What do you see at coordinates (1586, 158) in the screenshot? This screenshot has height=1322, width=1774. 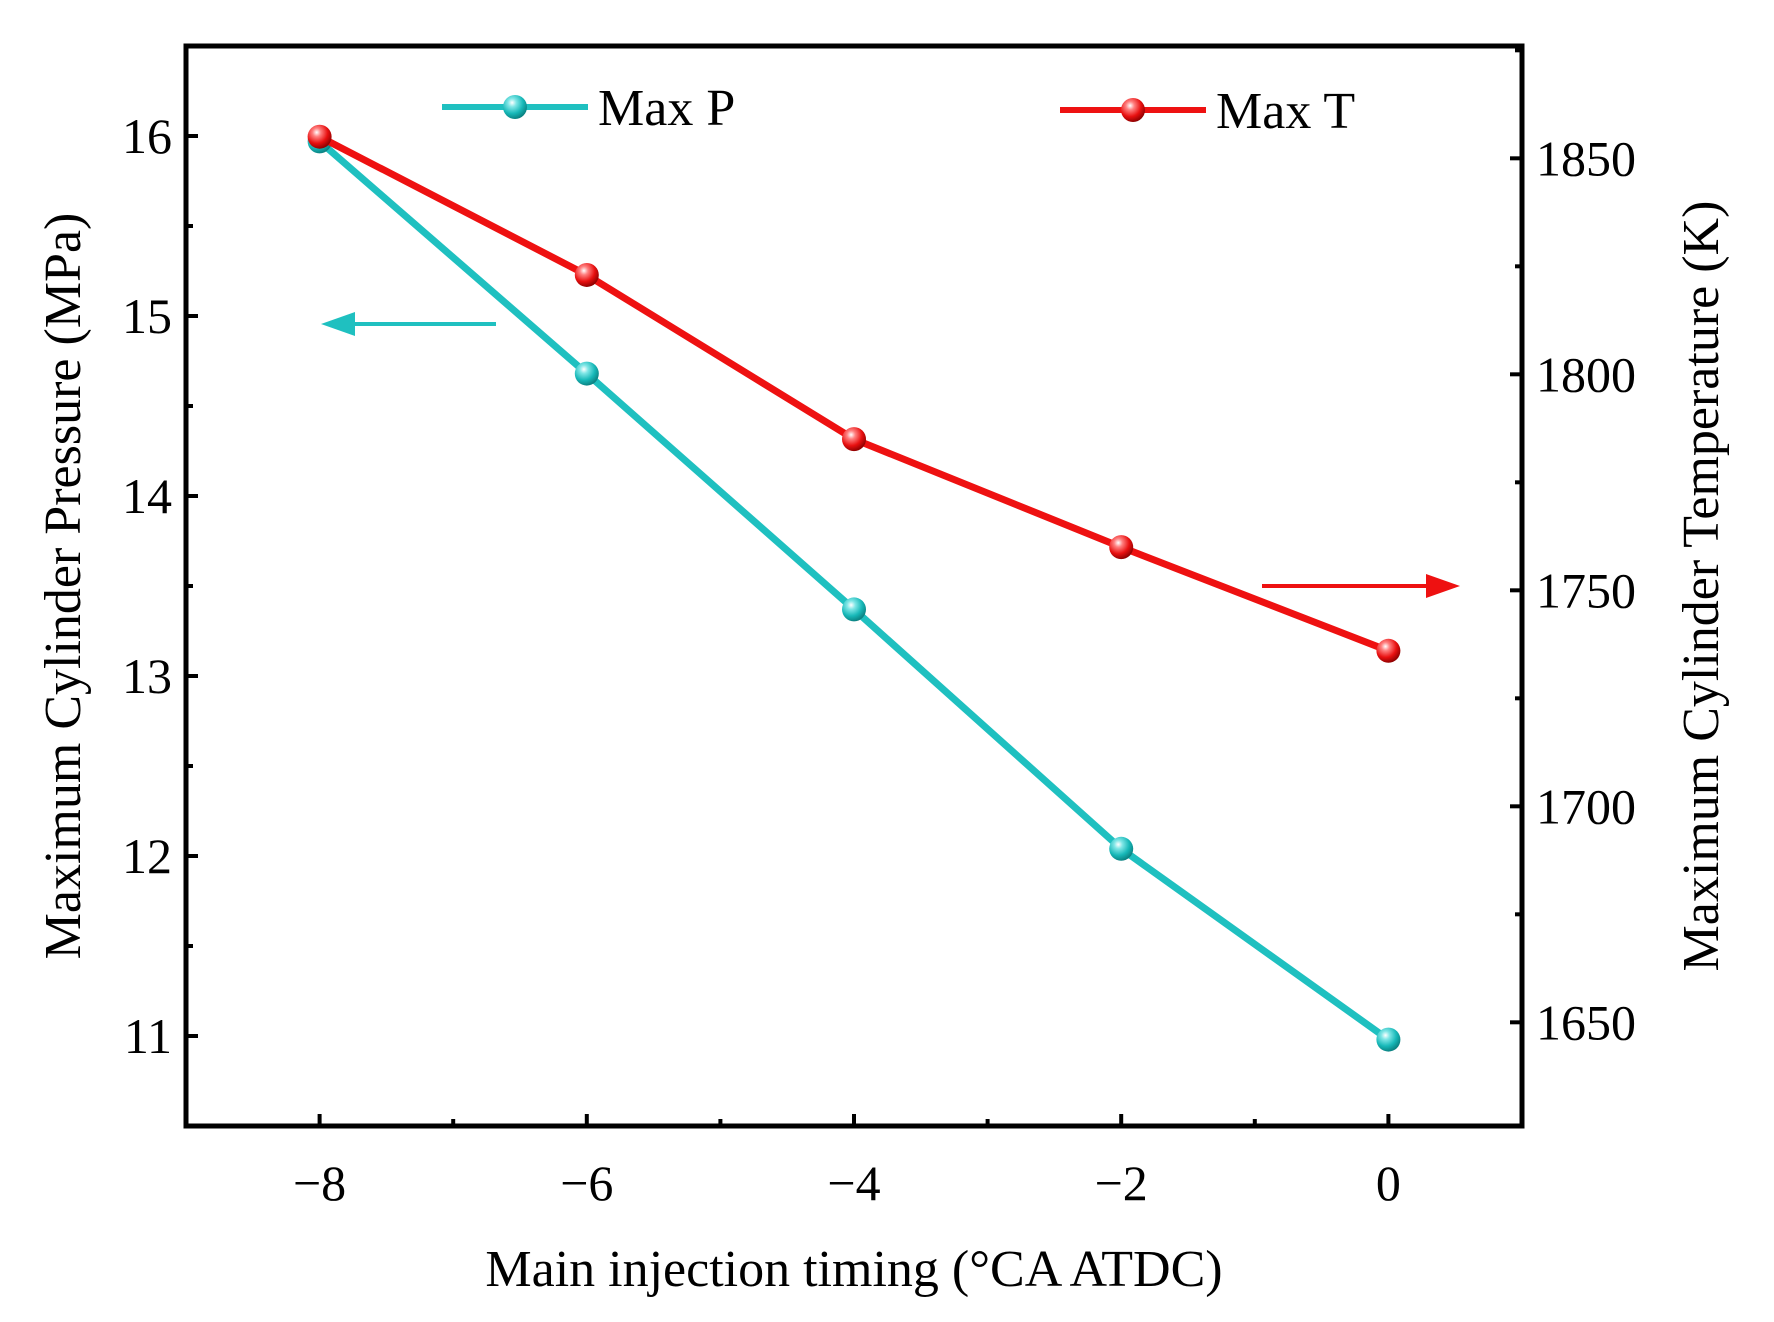 I see `y-right-tick-label: 1850` at bounding box center [1586, 158].